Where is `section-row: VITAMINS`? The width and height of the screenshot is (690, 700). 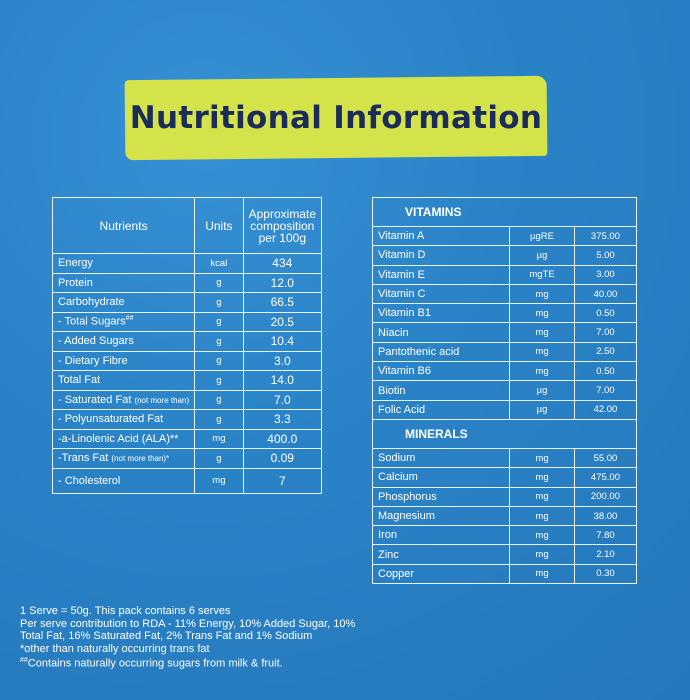 section-row: VITAMINS is located at coordinates (504, 212).